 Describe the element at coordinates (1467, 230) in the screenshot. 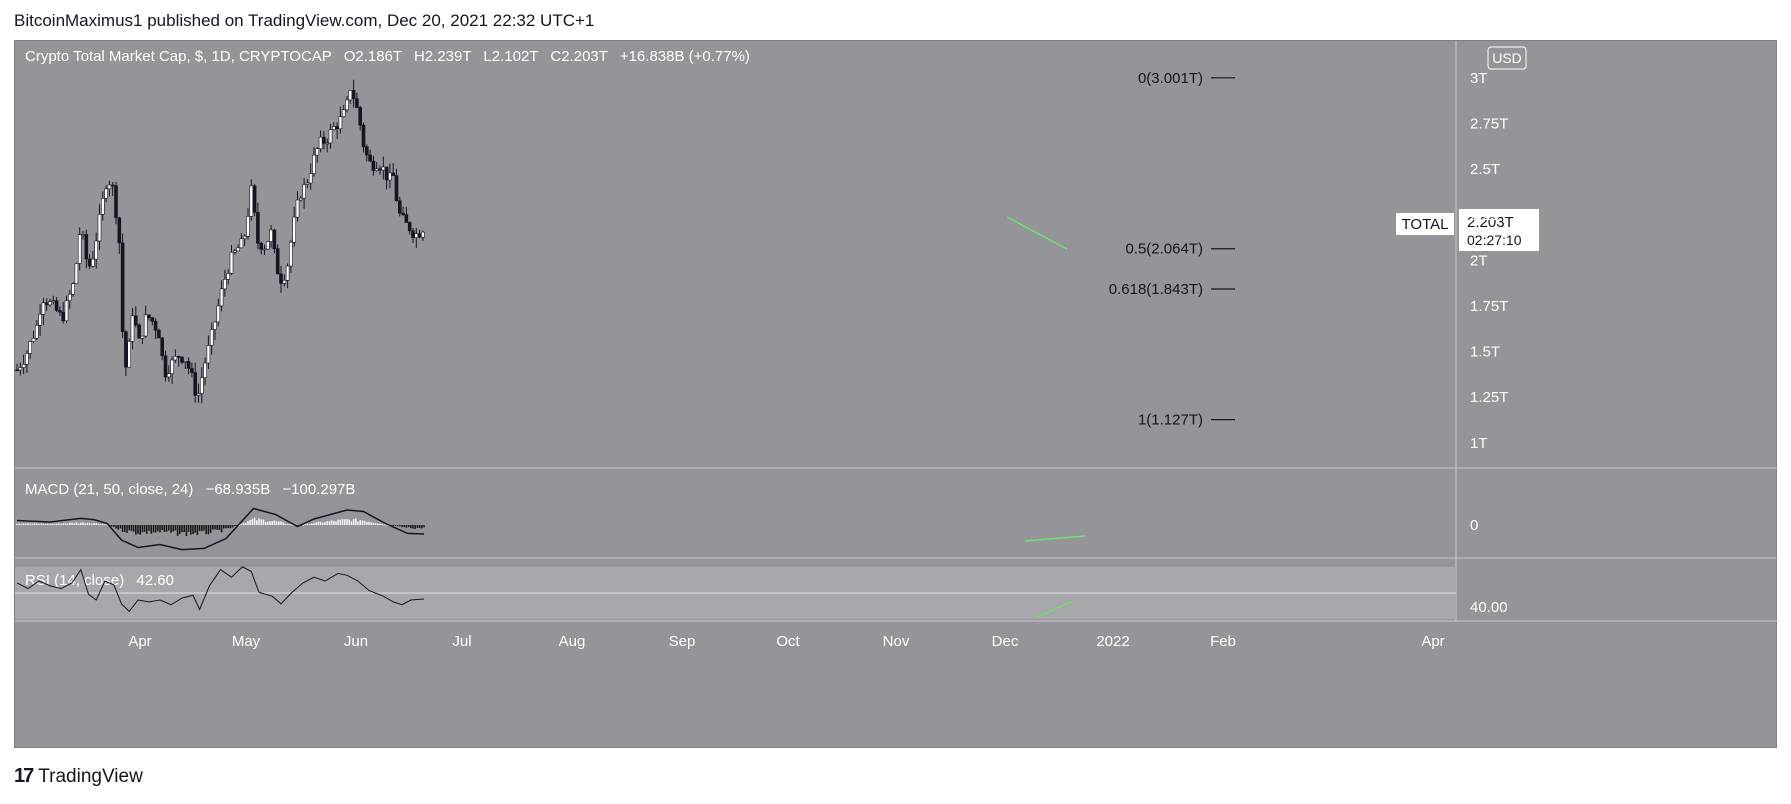

I see `price-tag: TOTAL 2.203T 02:27:10` at that location.